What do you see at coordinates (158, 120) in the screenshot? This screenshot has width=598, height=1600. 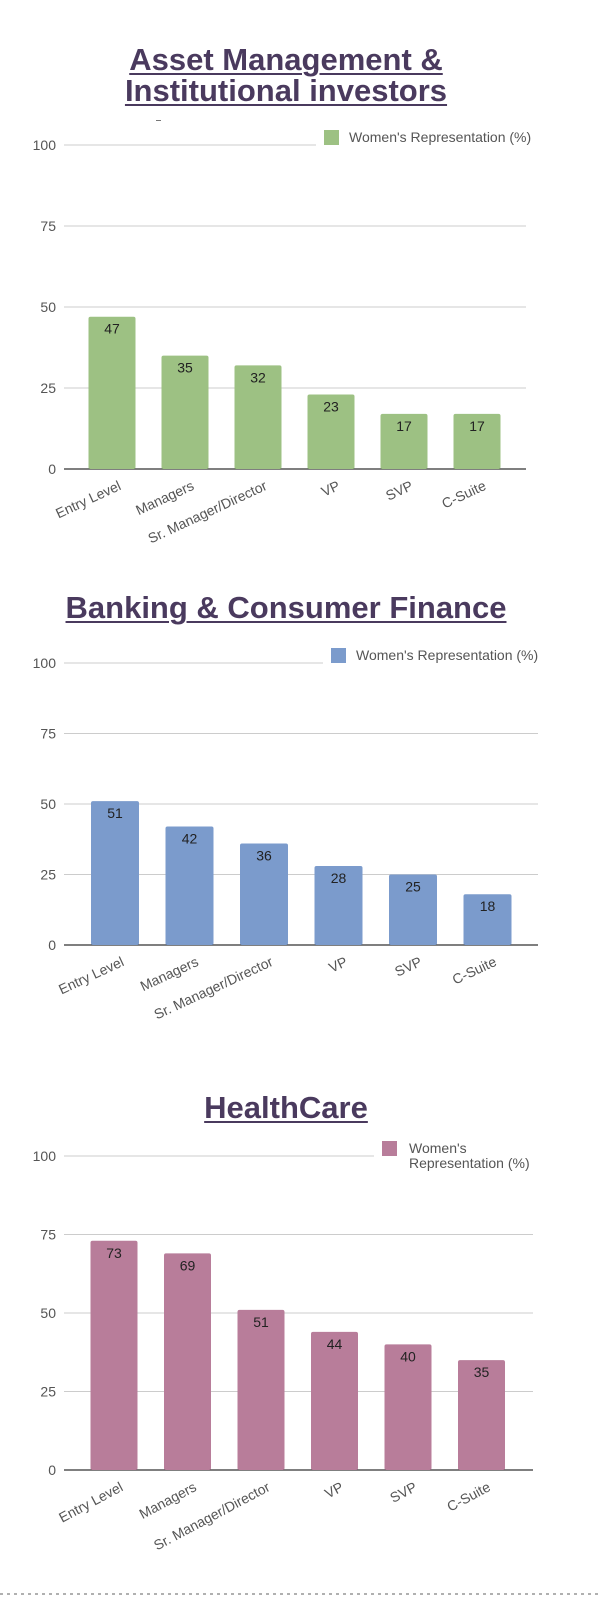 I see `decorative-dash` at bounding box center [158, 120].